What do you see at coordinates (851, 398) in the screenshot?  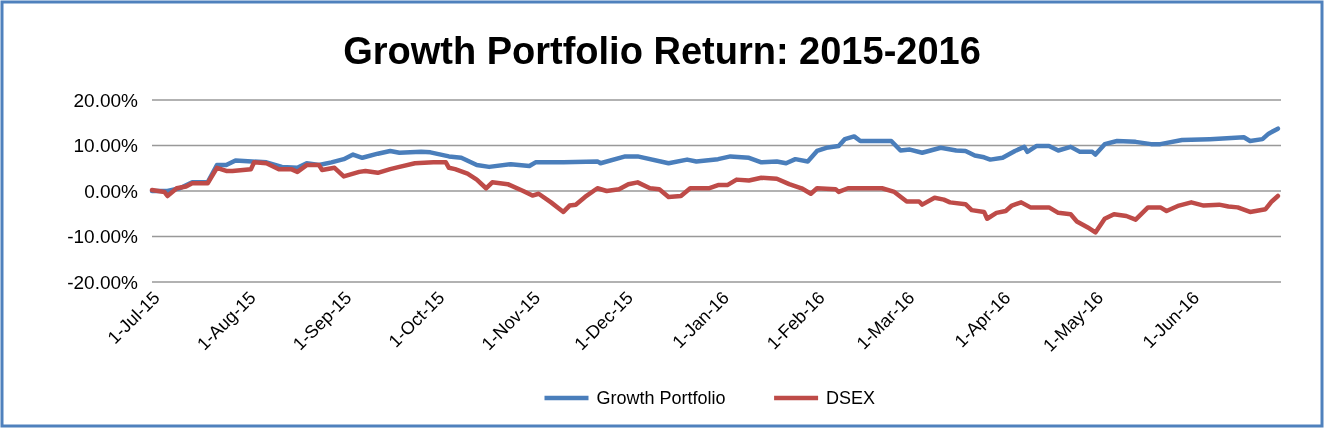 I see `legend-label: DSEX` at bounding box center [851, 398].